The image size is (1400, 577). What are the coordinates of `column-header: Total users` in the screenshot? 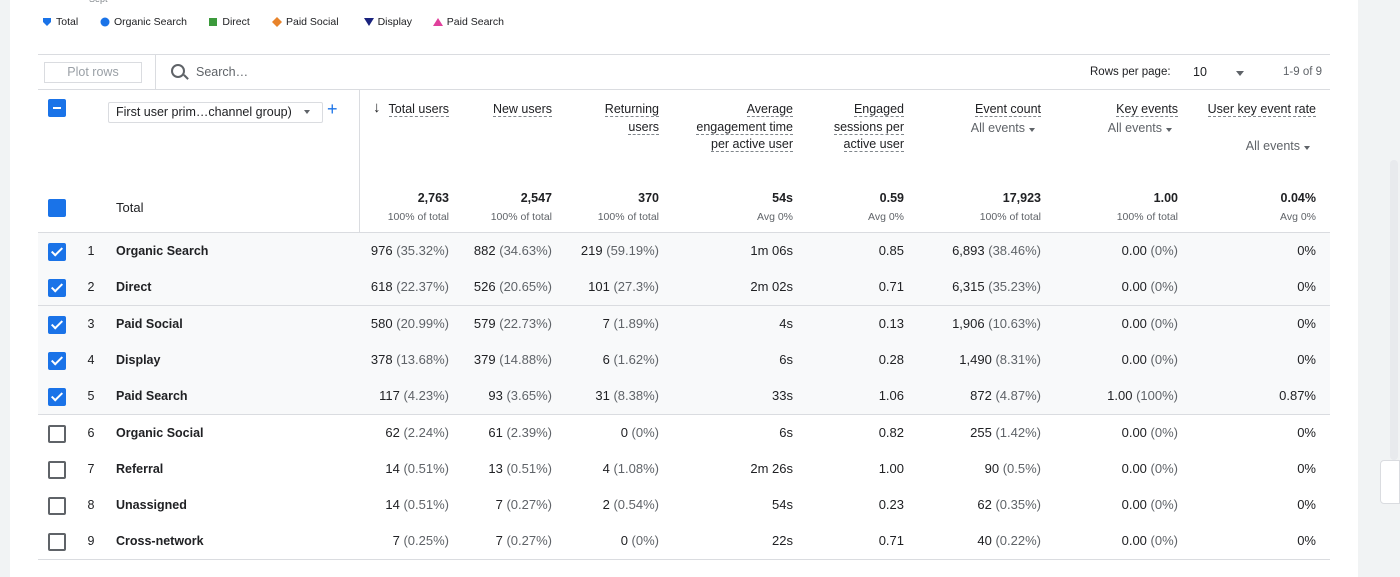 It's located at (409, 110).